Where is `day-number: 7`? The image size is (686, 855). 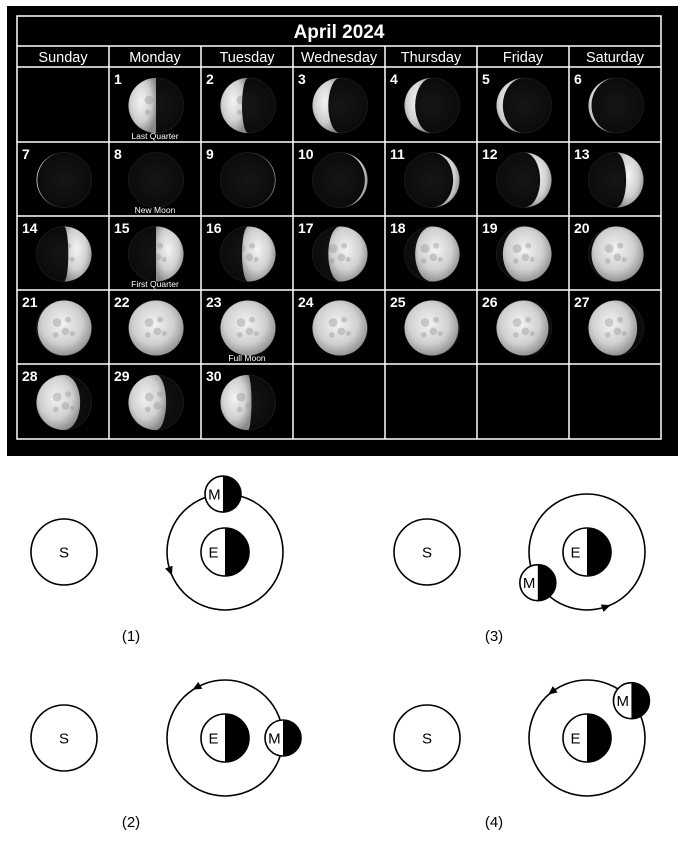 day-number: 7 is located at coordinates (26, 154).